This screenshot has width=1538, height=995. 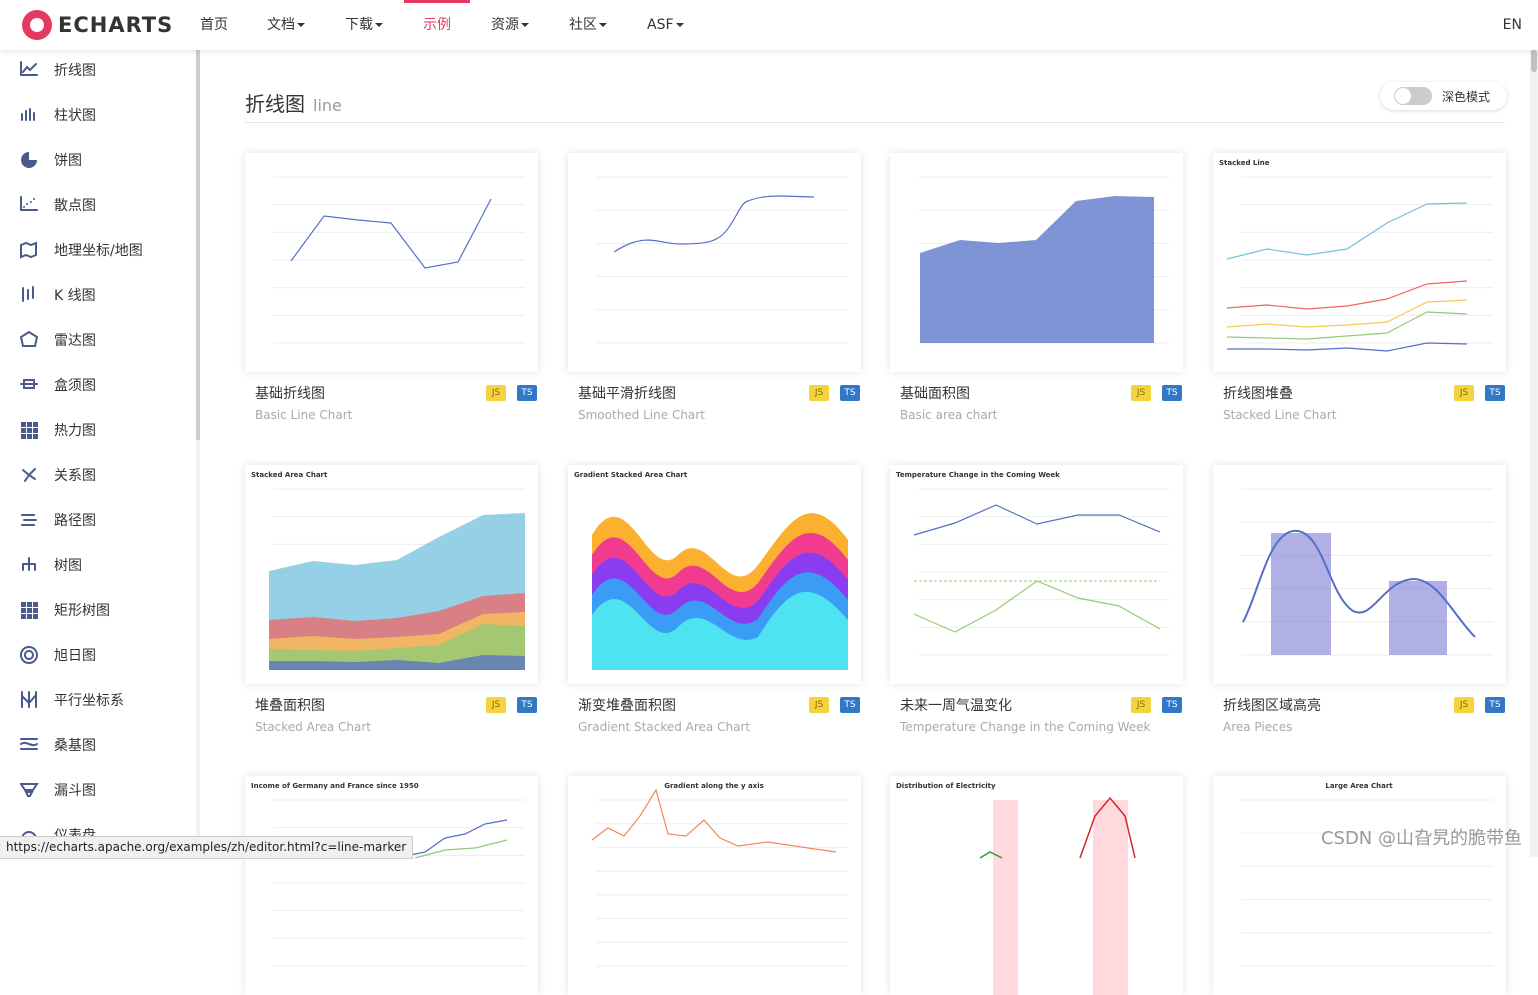 I want to click on example-card: Distribution of Electricity, so click(x=1036, y=885).